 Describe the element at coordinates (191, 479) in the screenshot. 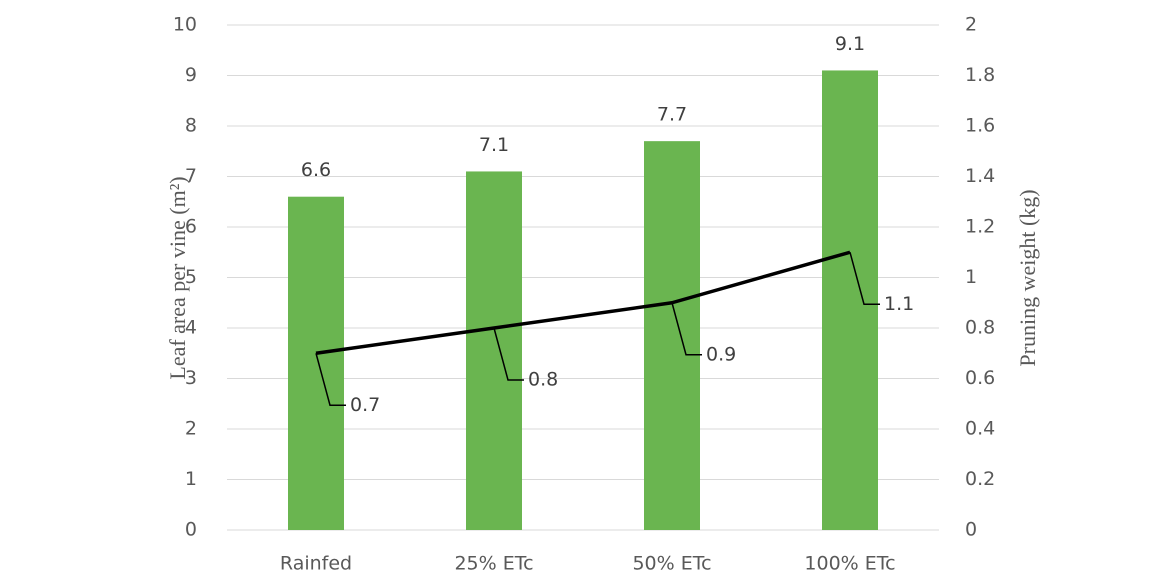

I see `y-tick-label: 1` at that location.